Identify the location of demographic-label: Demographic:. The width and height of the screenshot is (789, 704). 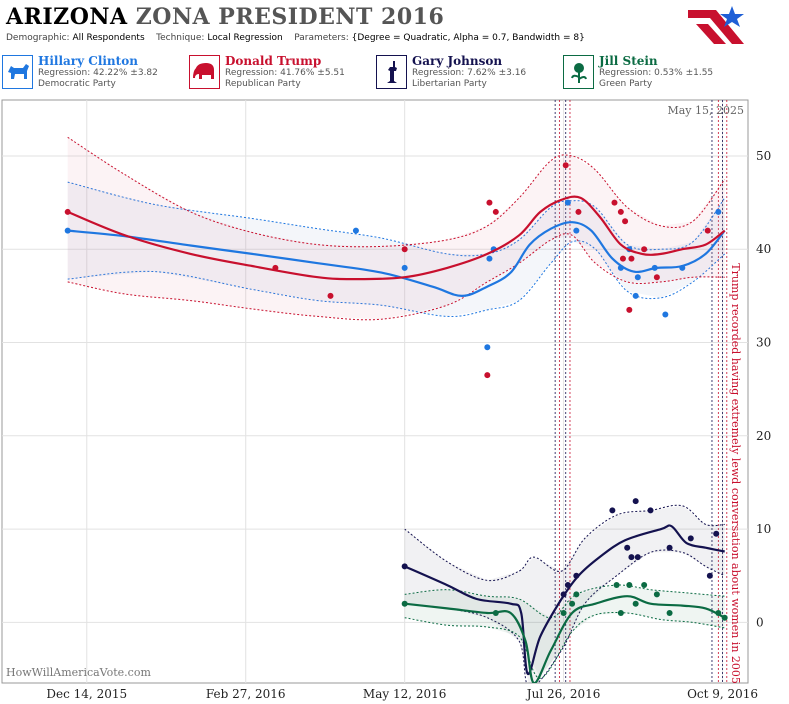
(38, 38).